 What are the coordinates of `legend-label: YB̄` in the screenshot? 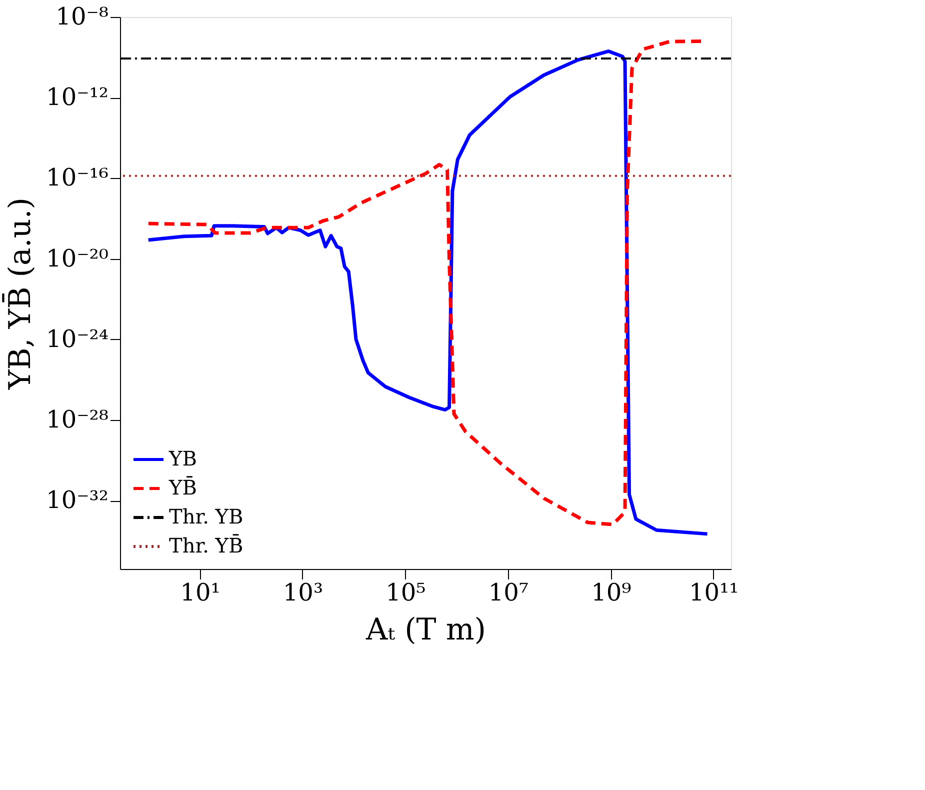 It's located at (182, 488).